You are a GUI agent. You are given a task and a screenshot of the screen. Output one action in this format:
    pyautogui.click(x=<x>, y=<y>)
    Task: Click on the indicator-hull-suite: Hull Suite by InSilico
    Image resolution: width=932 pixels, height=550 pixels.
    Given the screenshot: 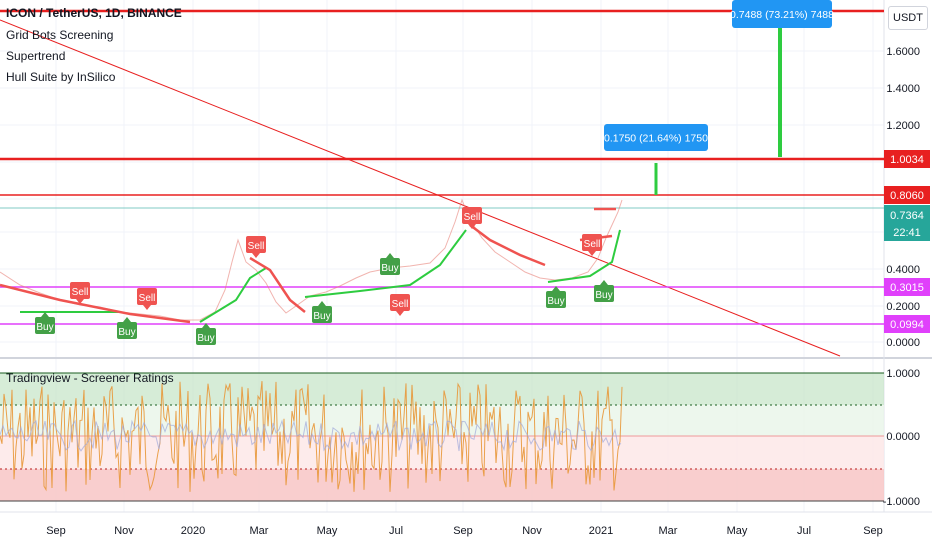 What is the action you would take?
    pyautogui.click(x=61, y=77)
    